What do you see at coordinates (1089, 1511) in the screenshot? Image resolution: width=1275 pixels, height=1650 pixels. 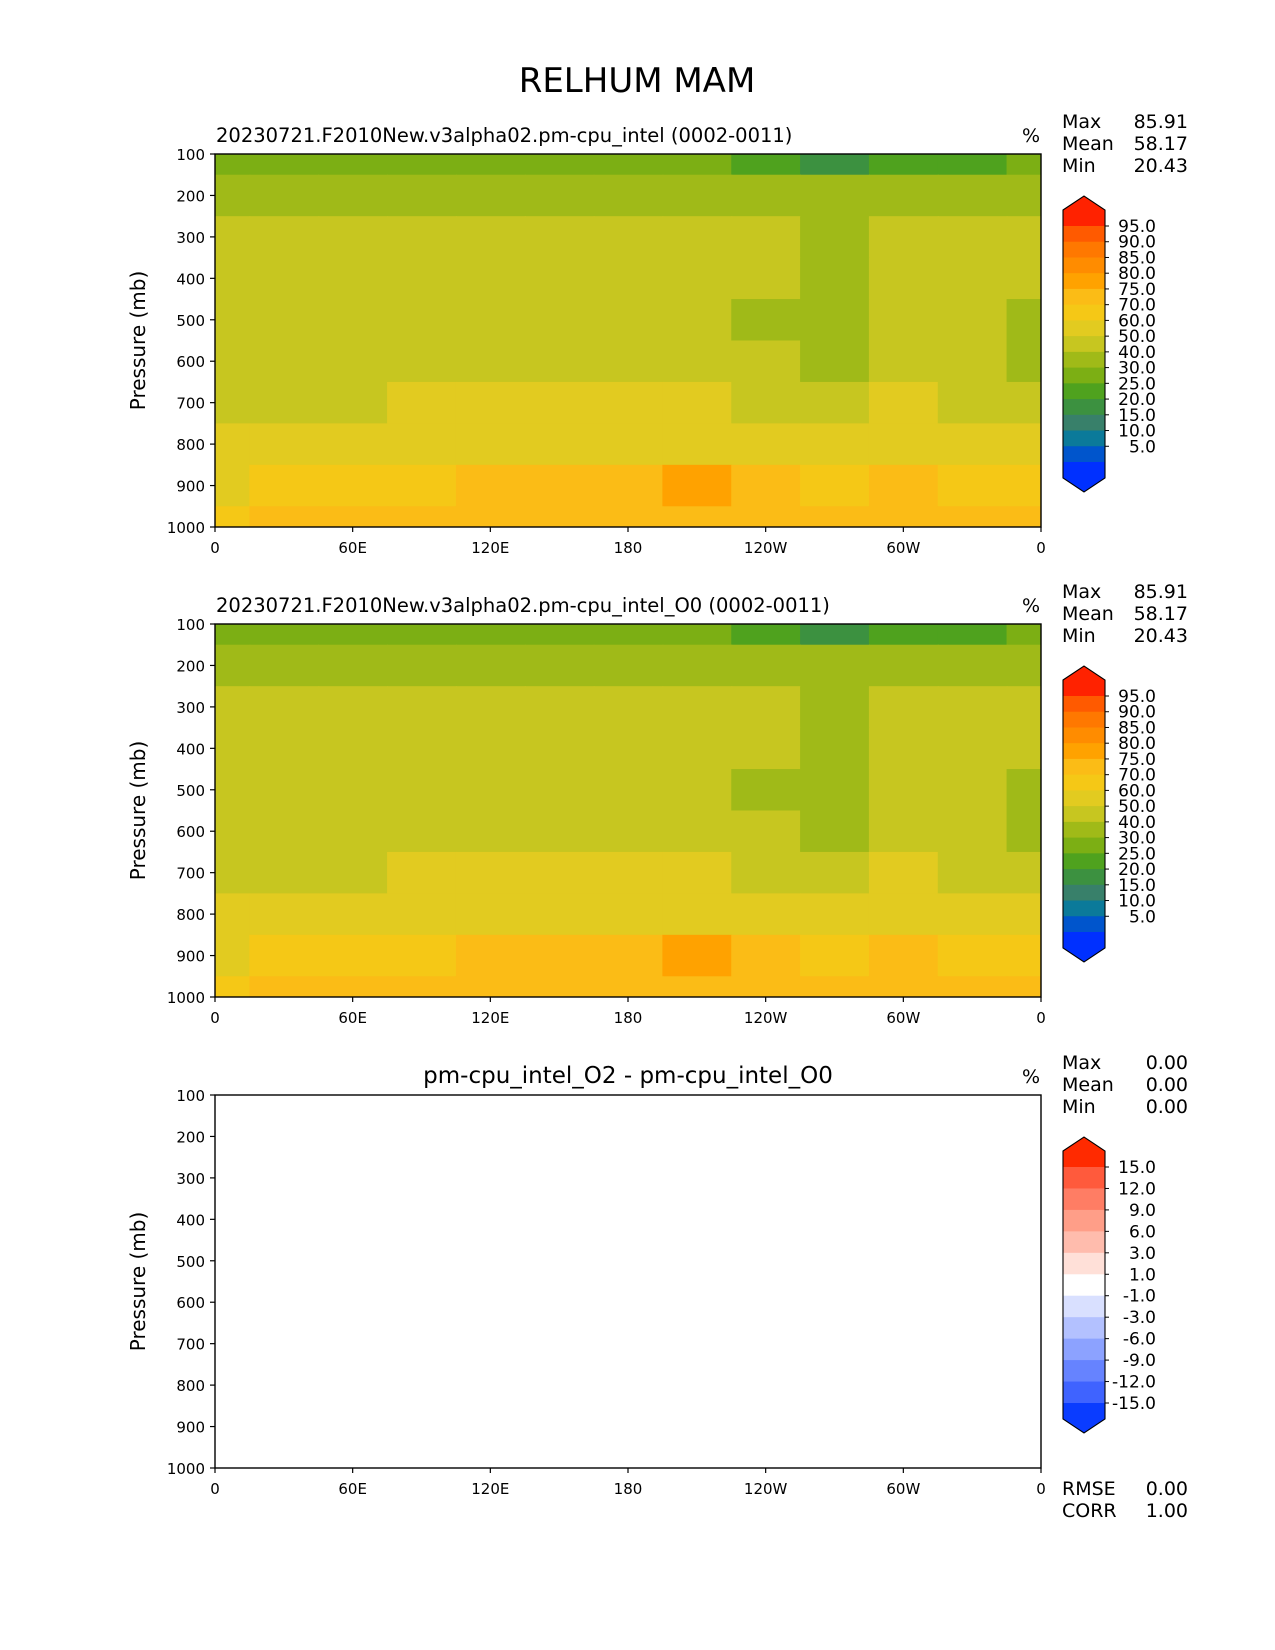 I see `stat-label: CORR` at bounding box center [1089, 1511].